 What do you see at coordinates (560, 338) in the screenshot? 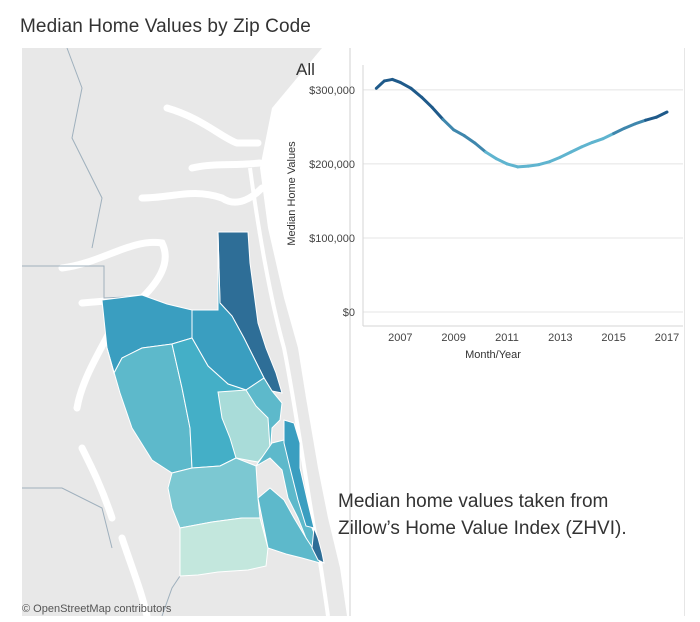
I see `x-tick-label: 2013` at bounding box center [560, 338].